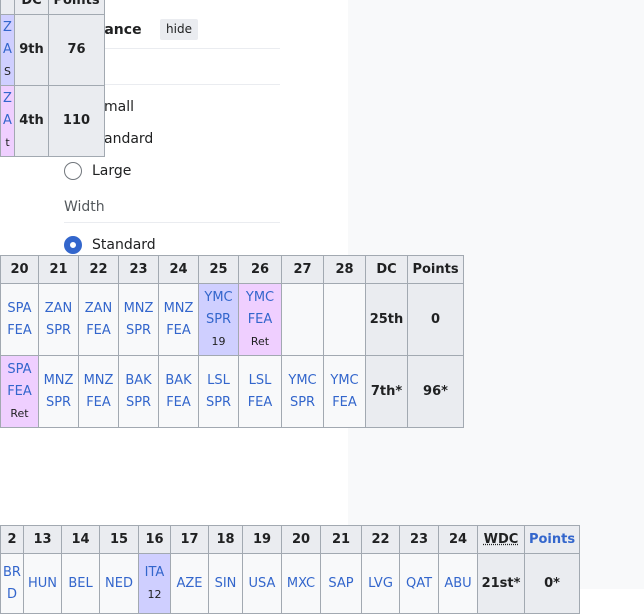 The height and width of the screenshot is (614, 644). What do you see at coordinates (124, 245) in the screenshot?
I see `radio-label: Standard` at bounding box center [124, 245].